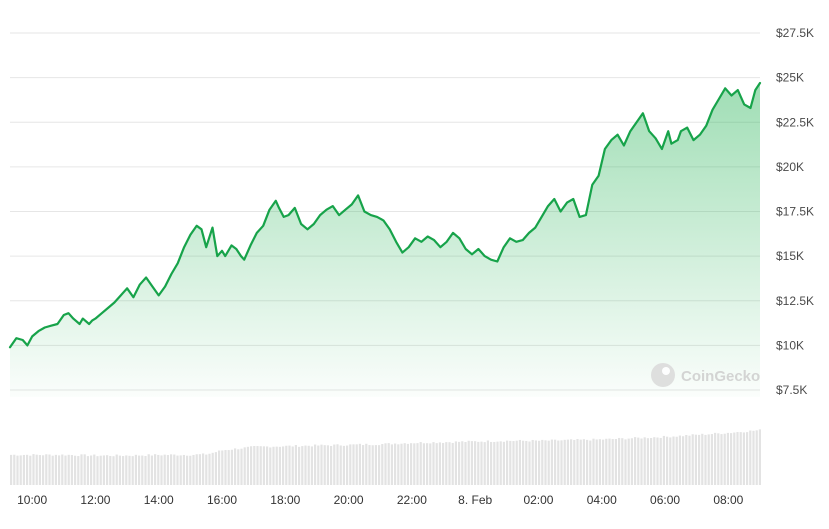 This screenshot has width=829, height=529. I want to click on volume-bars, so click(385, 457).